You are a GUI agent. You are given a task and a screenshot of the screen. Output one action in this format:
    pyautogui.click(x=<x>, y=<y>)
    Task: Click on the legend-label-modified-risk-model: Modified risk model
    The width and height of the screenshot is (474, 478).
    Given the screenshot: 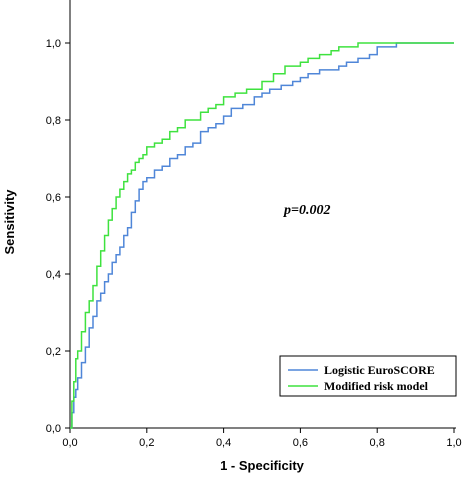 What is the action you would take?
    pyautogui.click(x=376, y=386)
    